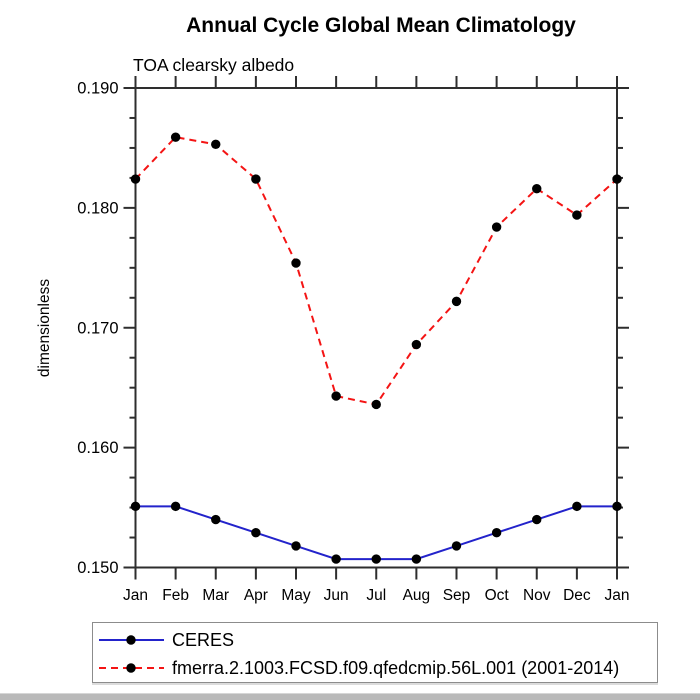 The image size is (700, 700). I want to click on chart-subtitle: TOA clearsky albedo, so click(214, 65).